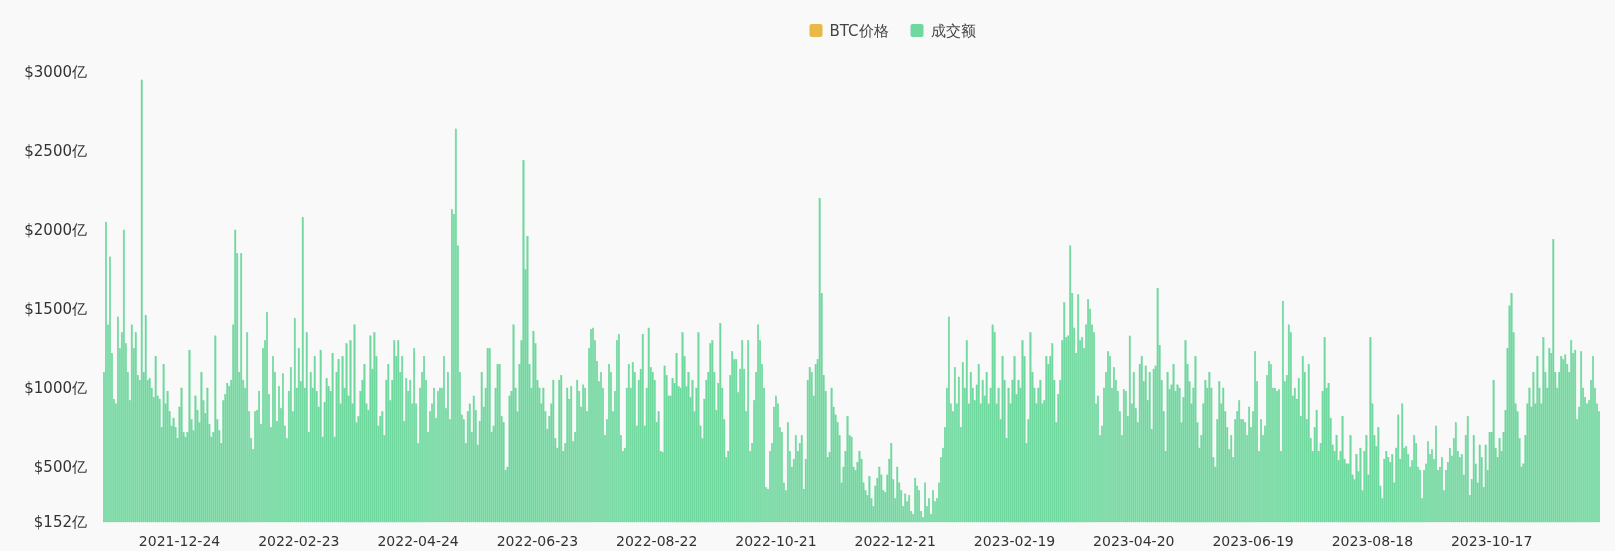 The width and height of the screenshot is (1615, 551). Describe the element at coordinates (1491, 541) in the screenshot. I see `x-tick-label: 2023-10-17` at that location.